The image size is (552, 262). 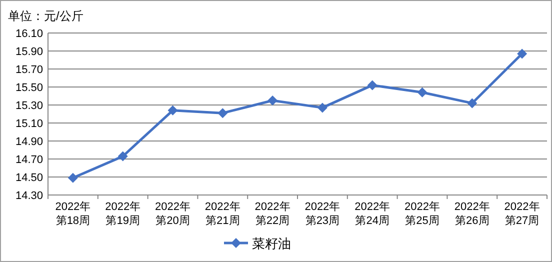 What do you see at coordinates (172, 214) in the screenshot?
I see `x-tick-label: 2022年第20周` at bounding box center [172, 214].